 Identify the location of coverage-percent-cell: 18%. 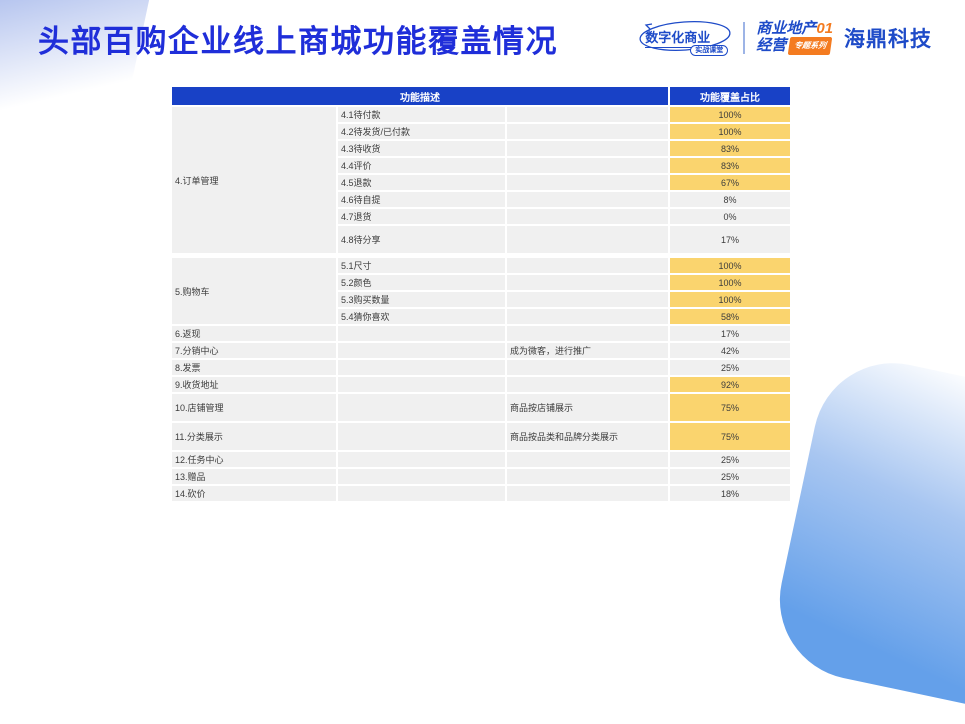
(730, 493).